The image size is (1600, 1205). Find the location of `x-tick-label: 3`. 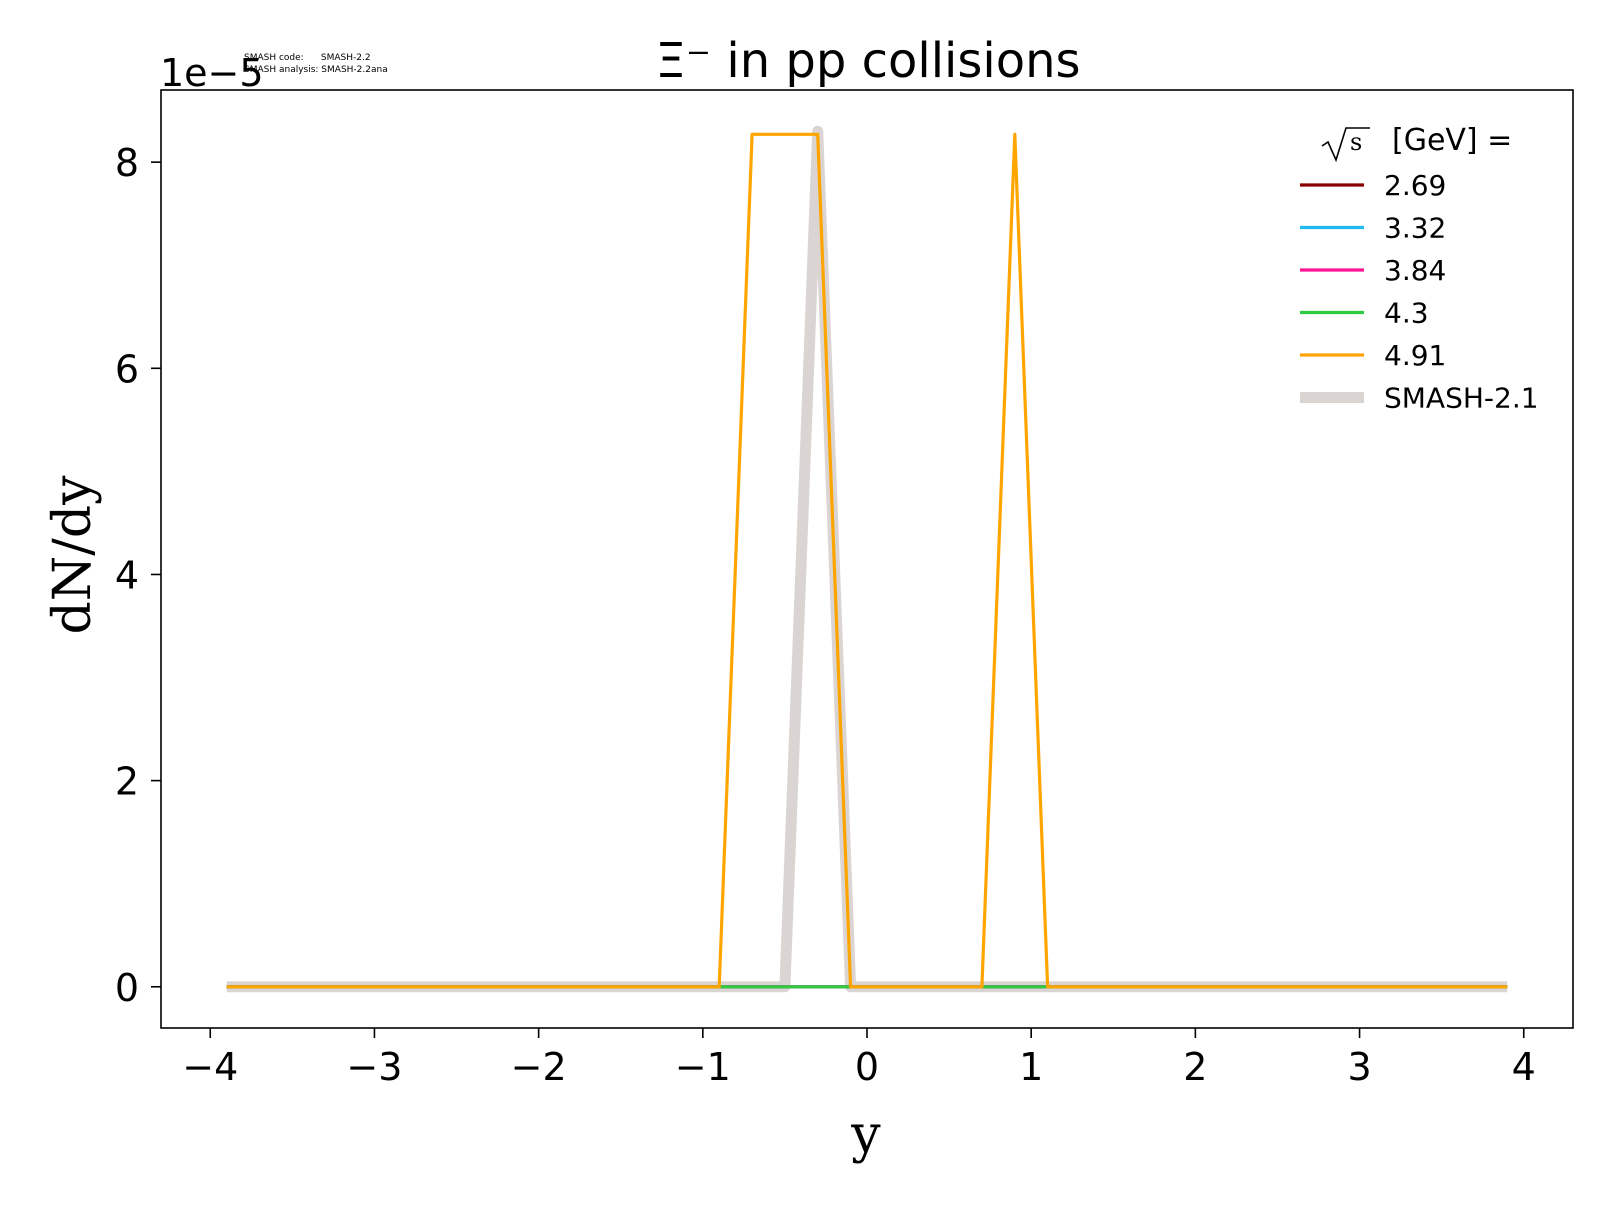

x-tick-label: 3 is located at coordinates (1359, 1067).